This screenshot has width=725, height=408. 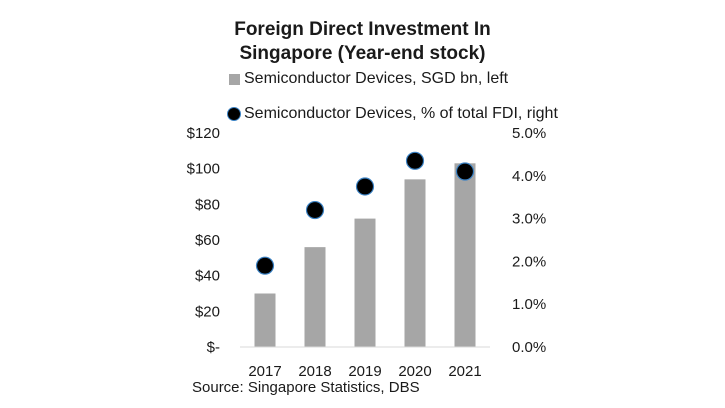 I want to click on bar-2018, so click(x=315, y=297).